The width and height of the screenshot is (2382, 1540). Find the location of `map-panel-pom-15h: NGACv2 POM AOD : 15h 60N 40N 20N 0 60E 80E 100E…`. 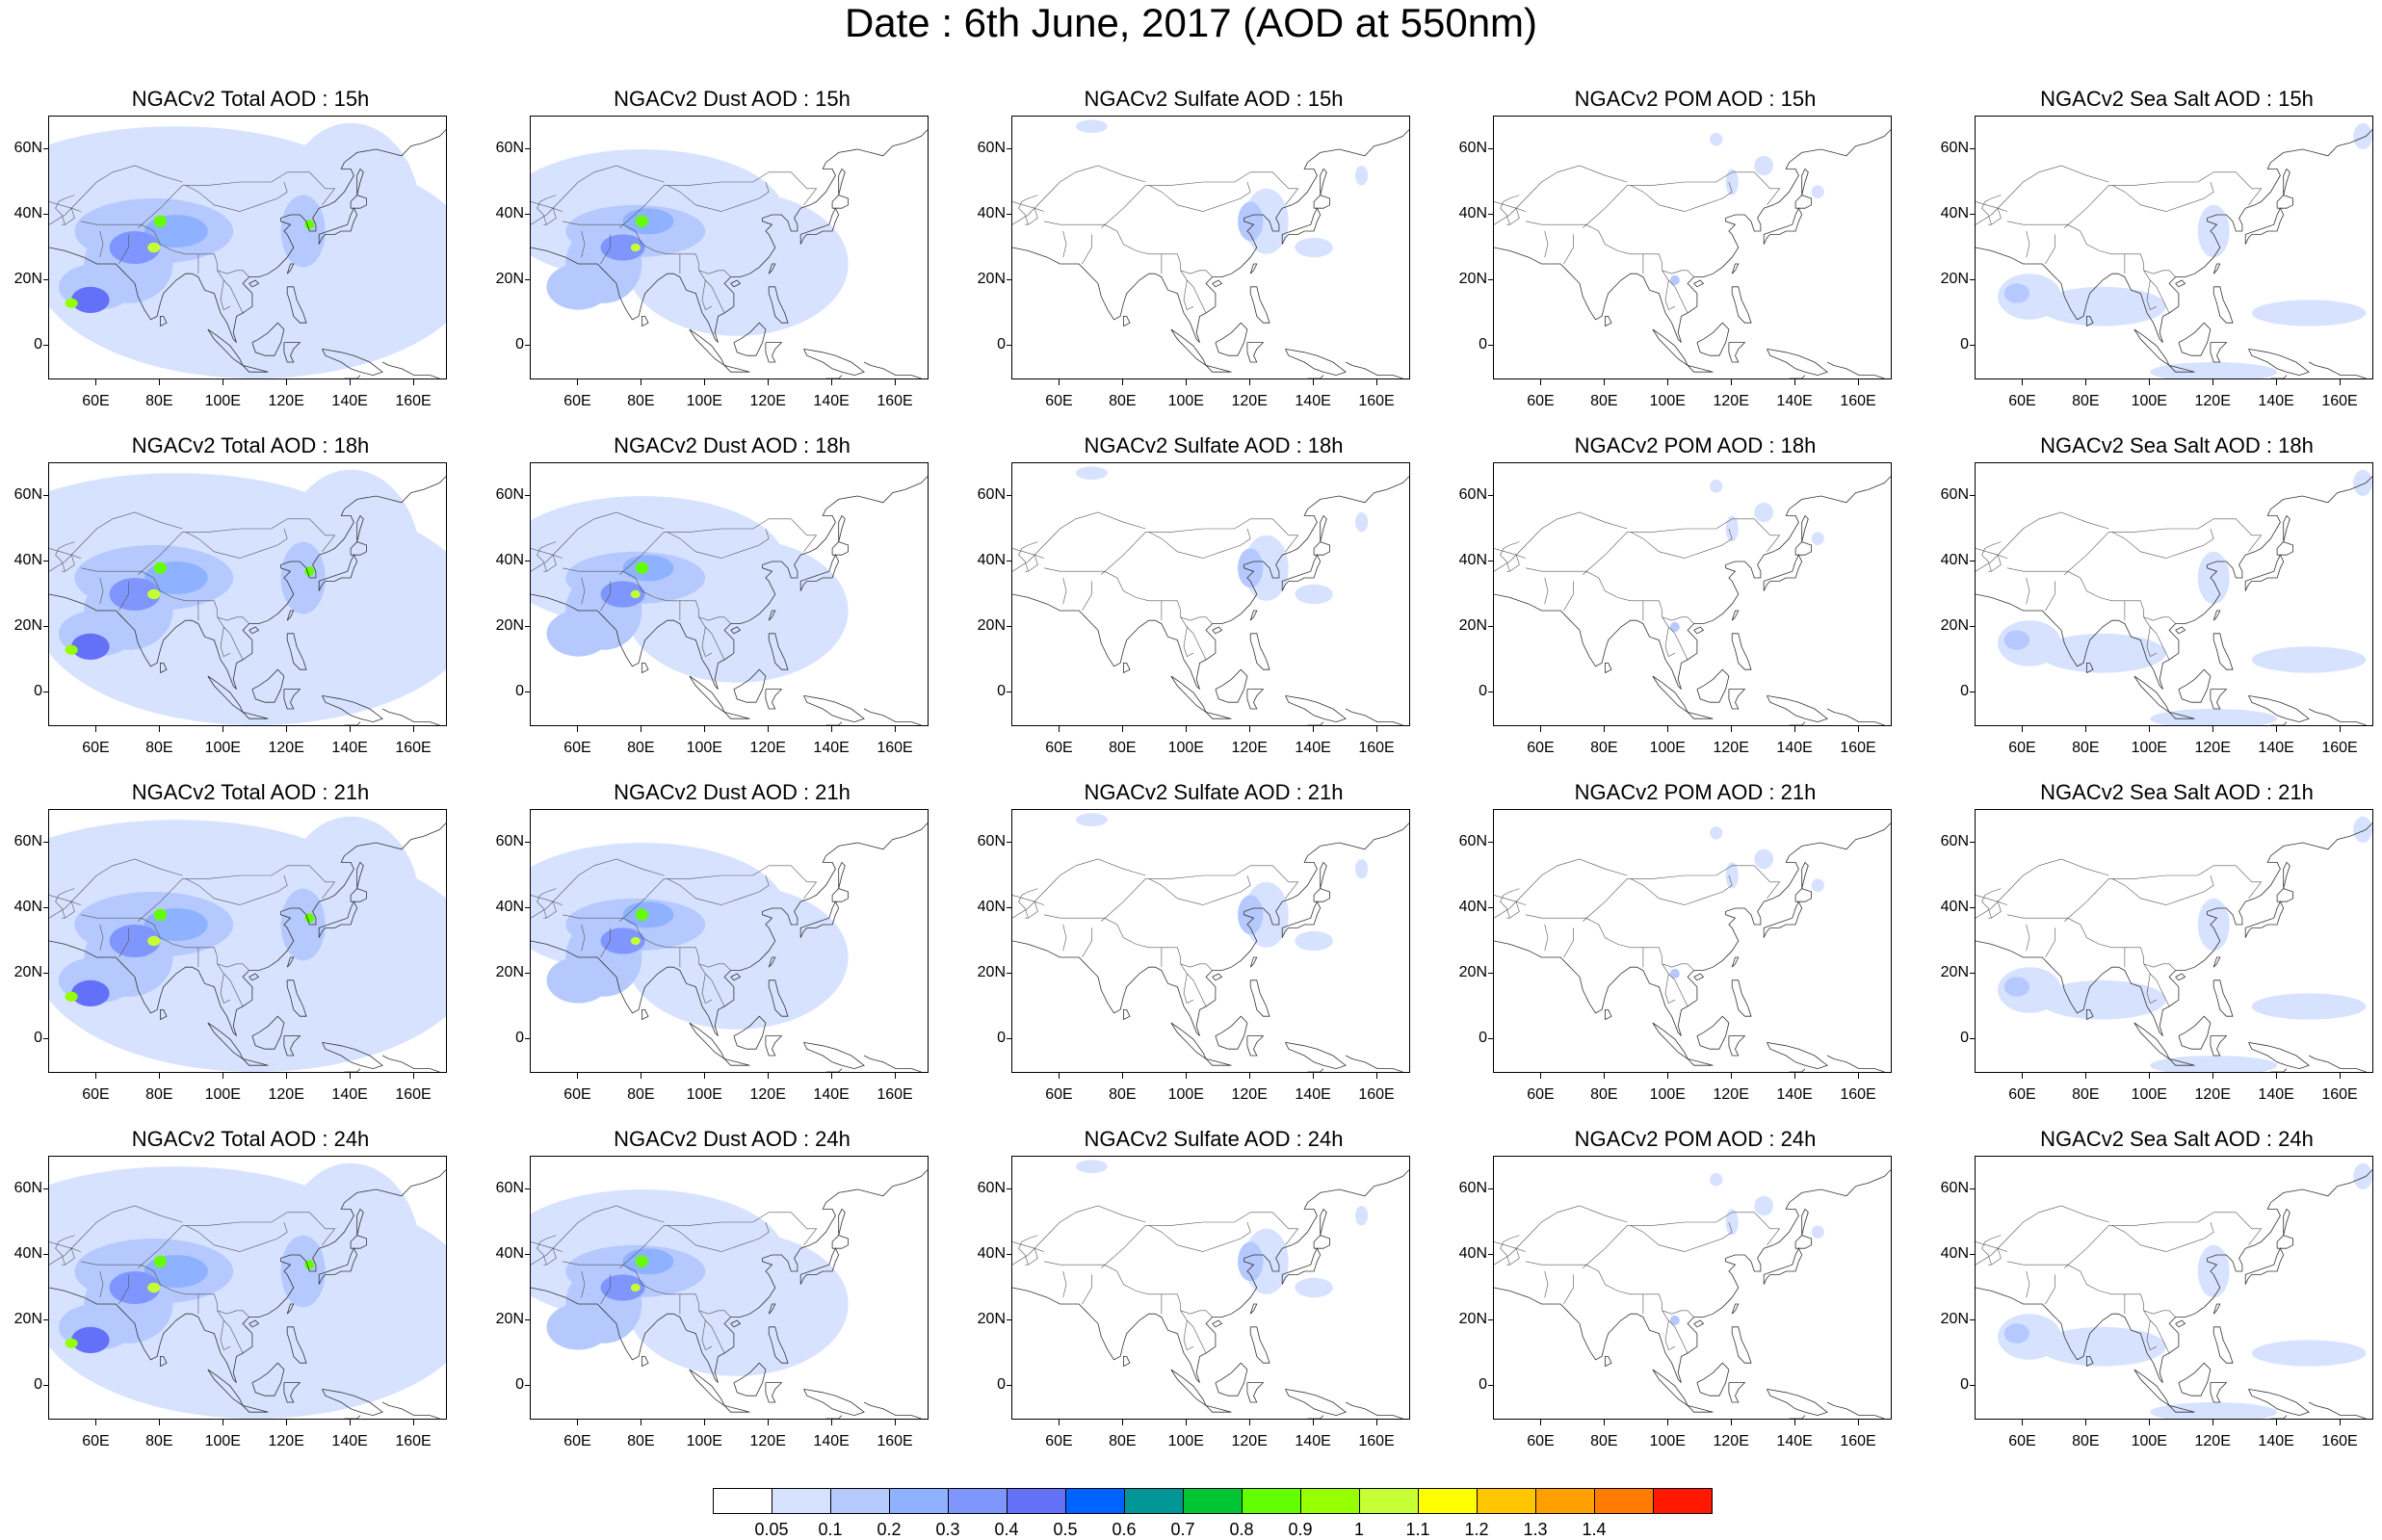

map-panel-pom-15h: NGACv2 POM AOD : 15h 60N 40N 20N 0 60E 80E 100E… is located at coordinates (1686, 258).